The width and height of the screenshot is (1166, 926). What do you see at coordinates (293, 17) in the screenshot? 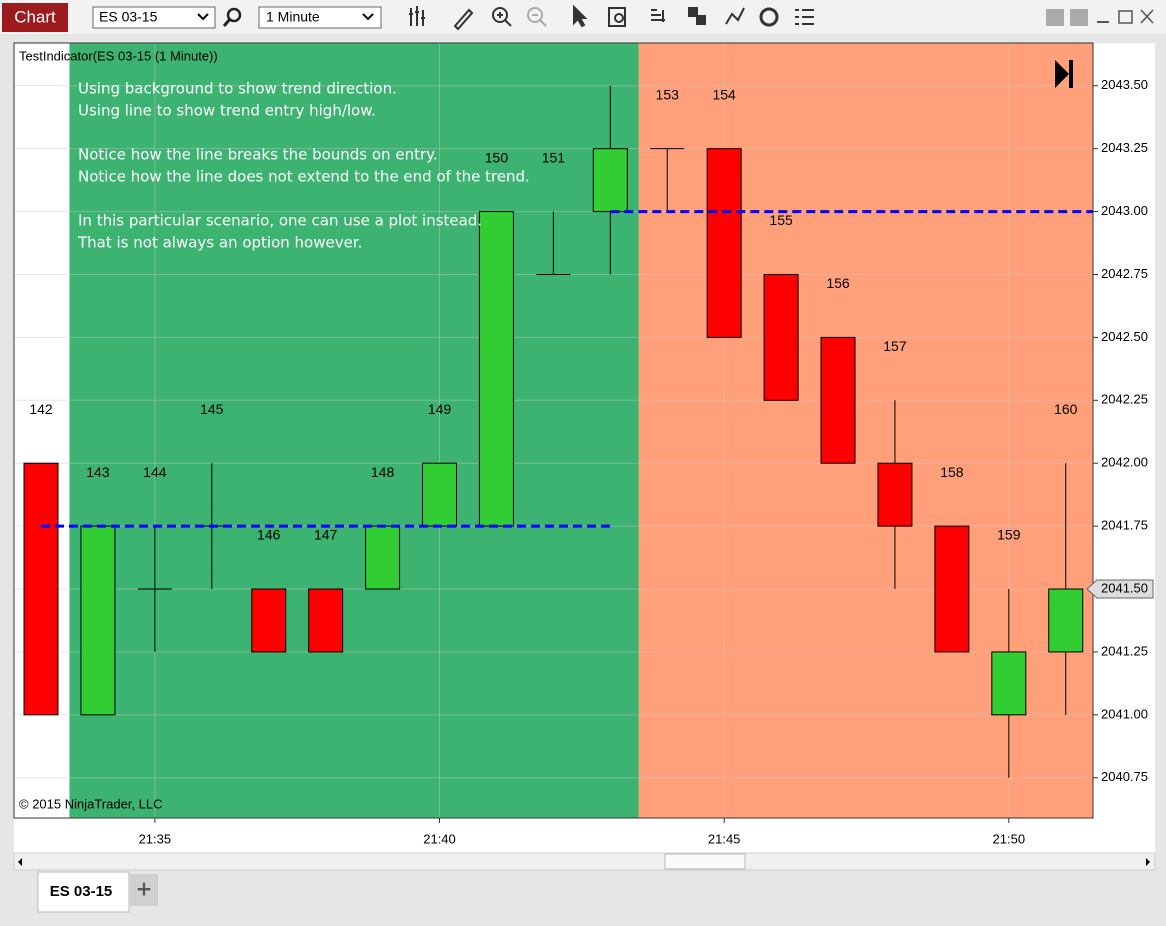
I see `interval-label: 1 Minute` at bounding box center [293, 17].